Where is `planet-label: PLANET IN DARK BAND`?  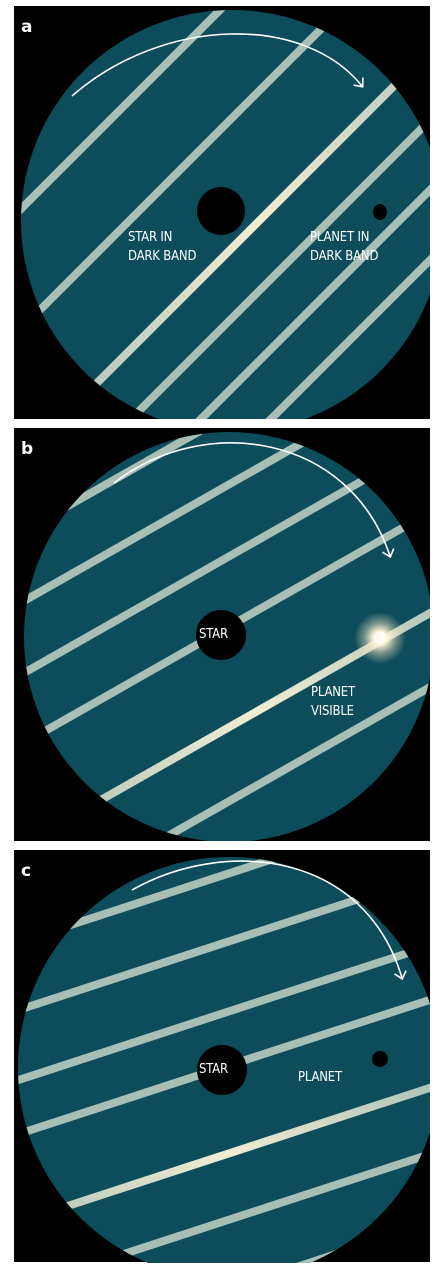
planet-label: PLANET IN DARK BAND is located at coordinates (344, 247).